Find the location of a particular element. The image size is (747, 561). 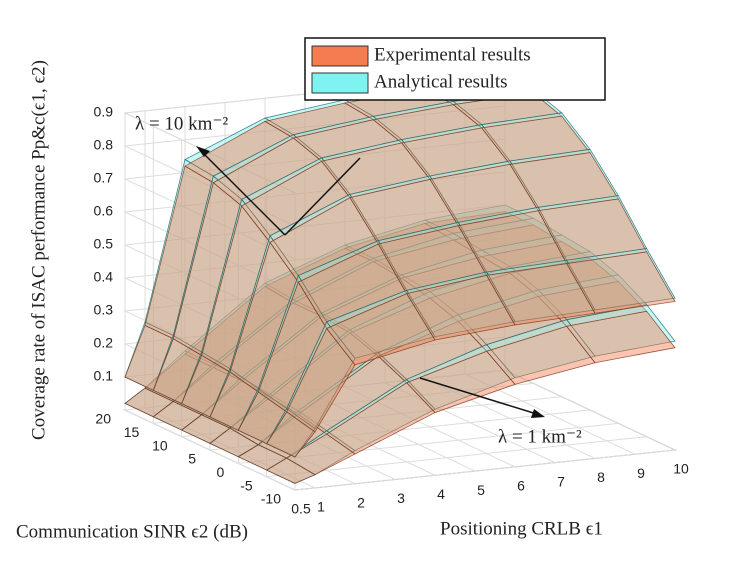

x-tick-label: 5 is located at coordinates (481, 490).